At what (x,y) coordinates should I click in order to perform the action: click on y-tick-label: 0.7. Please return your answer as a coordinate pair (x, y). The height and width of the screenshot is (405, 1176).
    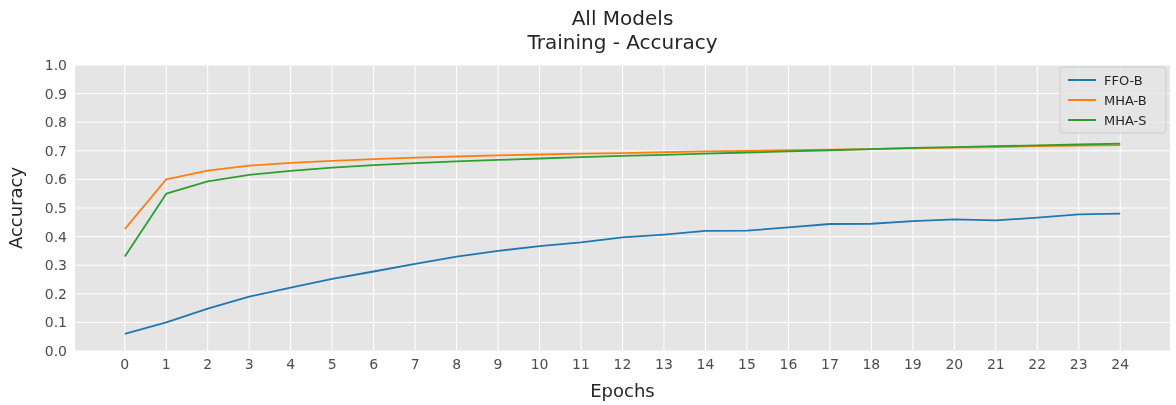
    Looking at the image, I should click on (55, 150).